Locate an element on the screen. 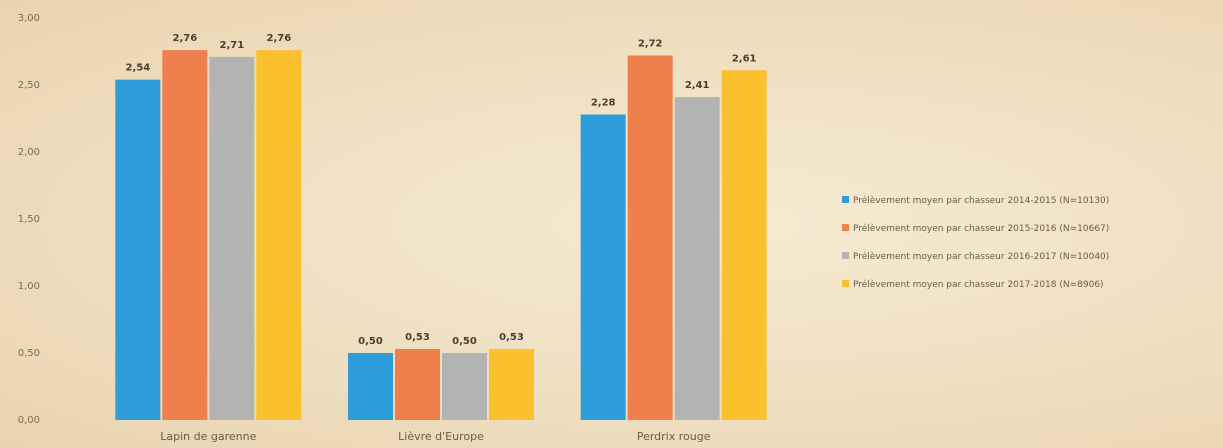 This screenshot has width=1223, height=448. y-tick-label: 1,00 is located at coordinates (29, 286).